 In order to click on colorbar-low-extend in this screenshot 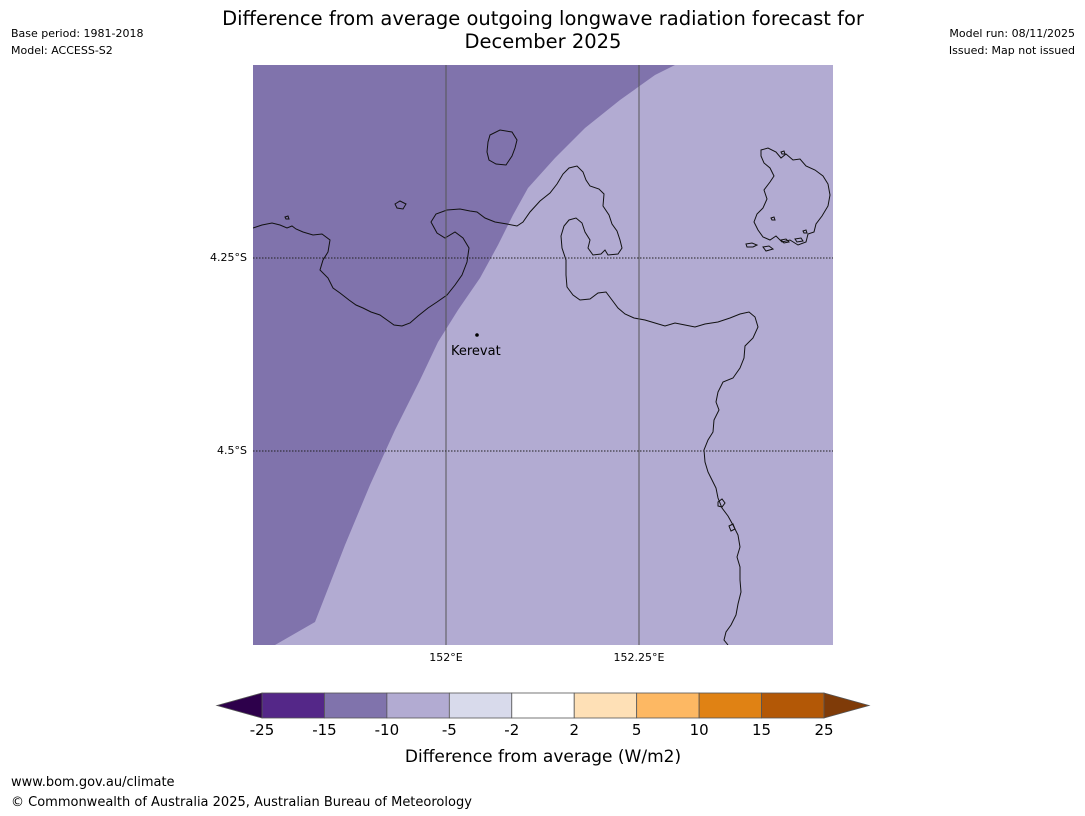, I will do `click(239, 705)`.